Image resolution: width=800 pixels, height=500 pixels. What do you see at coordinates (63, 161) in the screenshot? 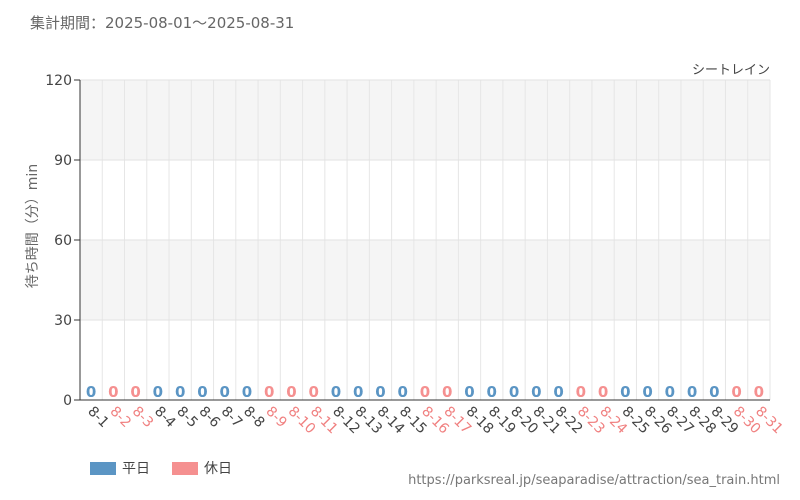
I see `y-tick-label: 90` at bounding box center [63, 161].